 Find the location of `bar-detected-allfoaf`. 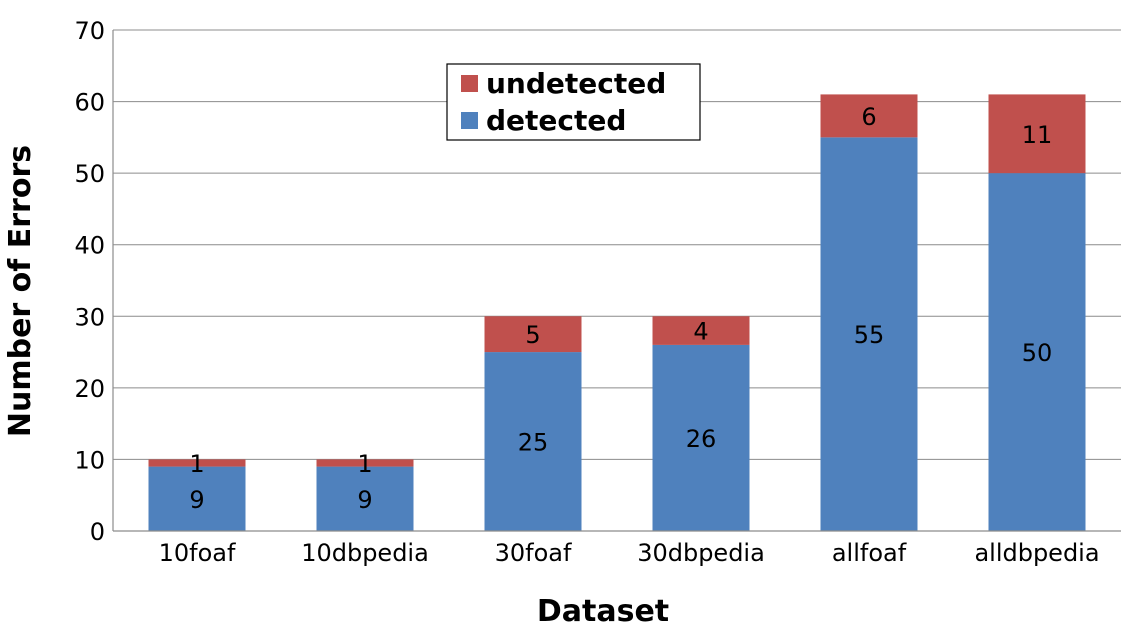

bar-detected-allfoaf is located at coordinates (869, 334).